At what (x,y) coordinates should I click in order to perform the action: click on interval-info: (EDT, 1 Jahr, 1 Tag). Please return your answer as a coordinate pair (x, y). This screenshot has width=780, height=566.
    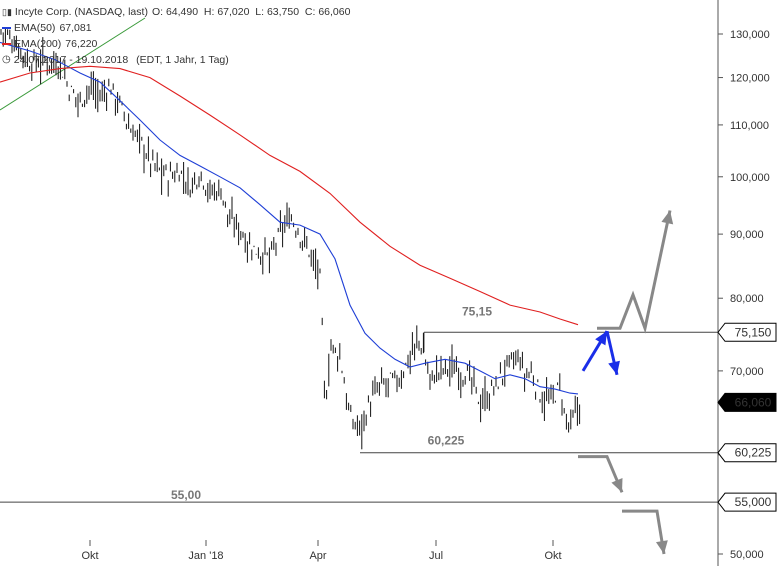
    Looking at the image, I should click on (182, 60).